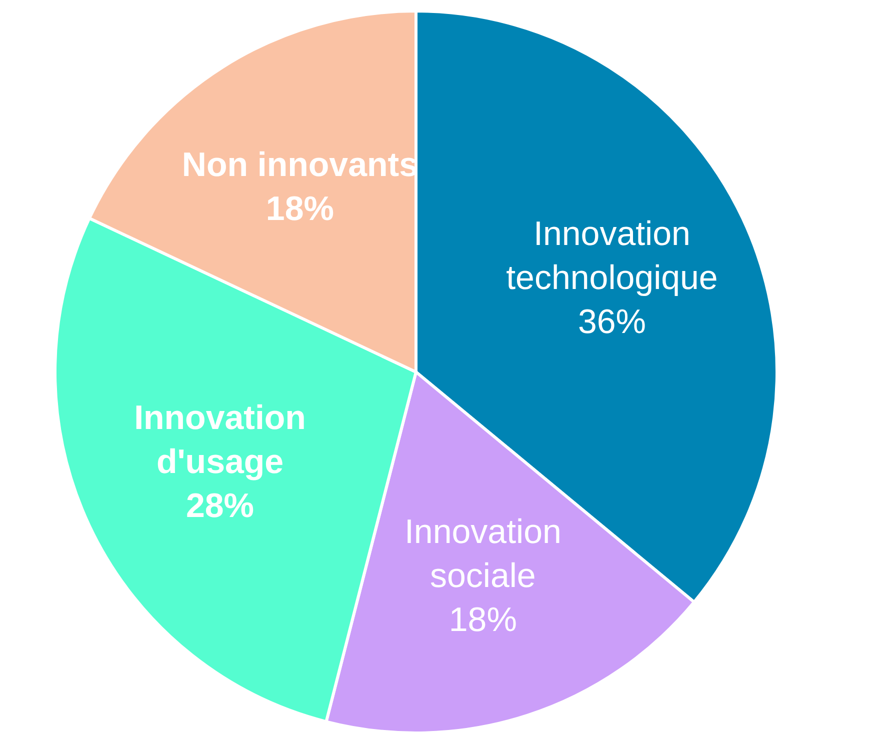 The width and height of the screenshot is (876, 748). I want to click on slice-label: Non innovants, so click(300, 165).